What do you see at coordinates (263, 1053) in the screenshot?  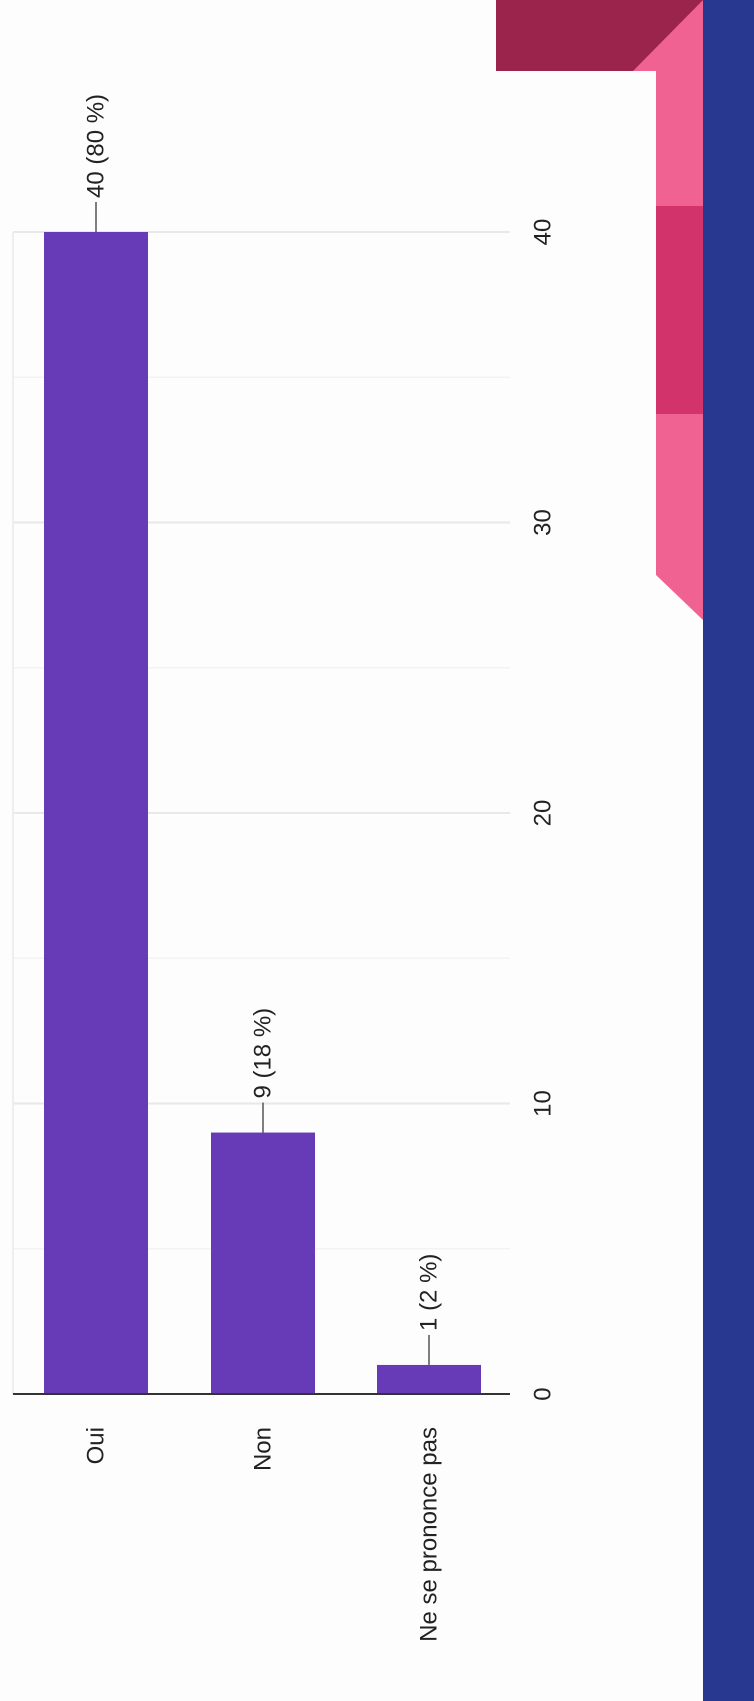 I see `value-label: 9 (18 %)` at bounding box center [263, 1053].